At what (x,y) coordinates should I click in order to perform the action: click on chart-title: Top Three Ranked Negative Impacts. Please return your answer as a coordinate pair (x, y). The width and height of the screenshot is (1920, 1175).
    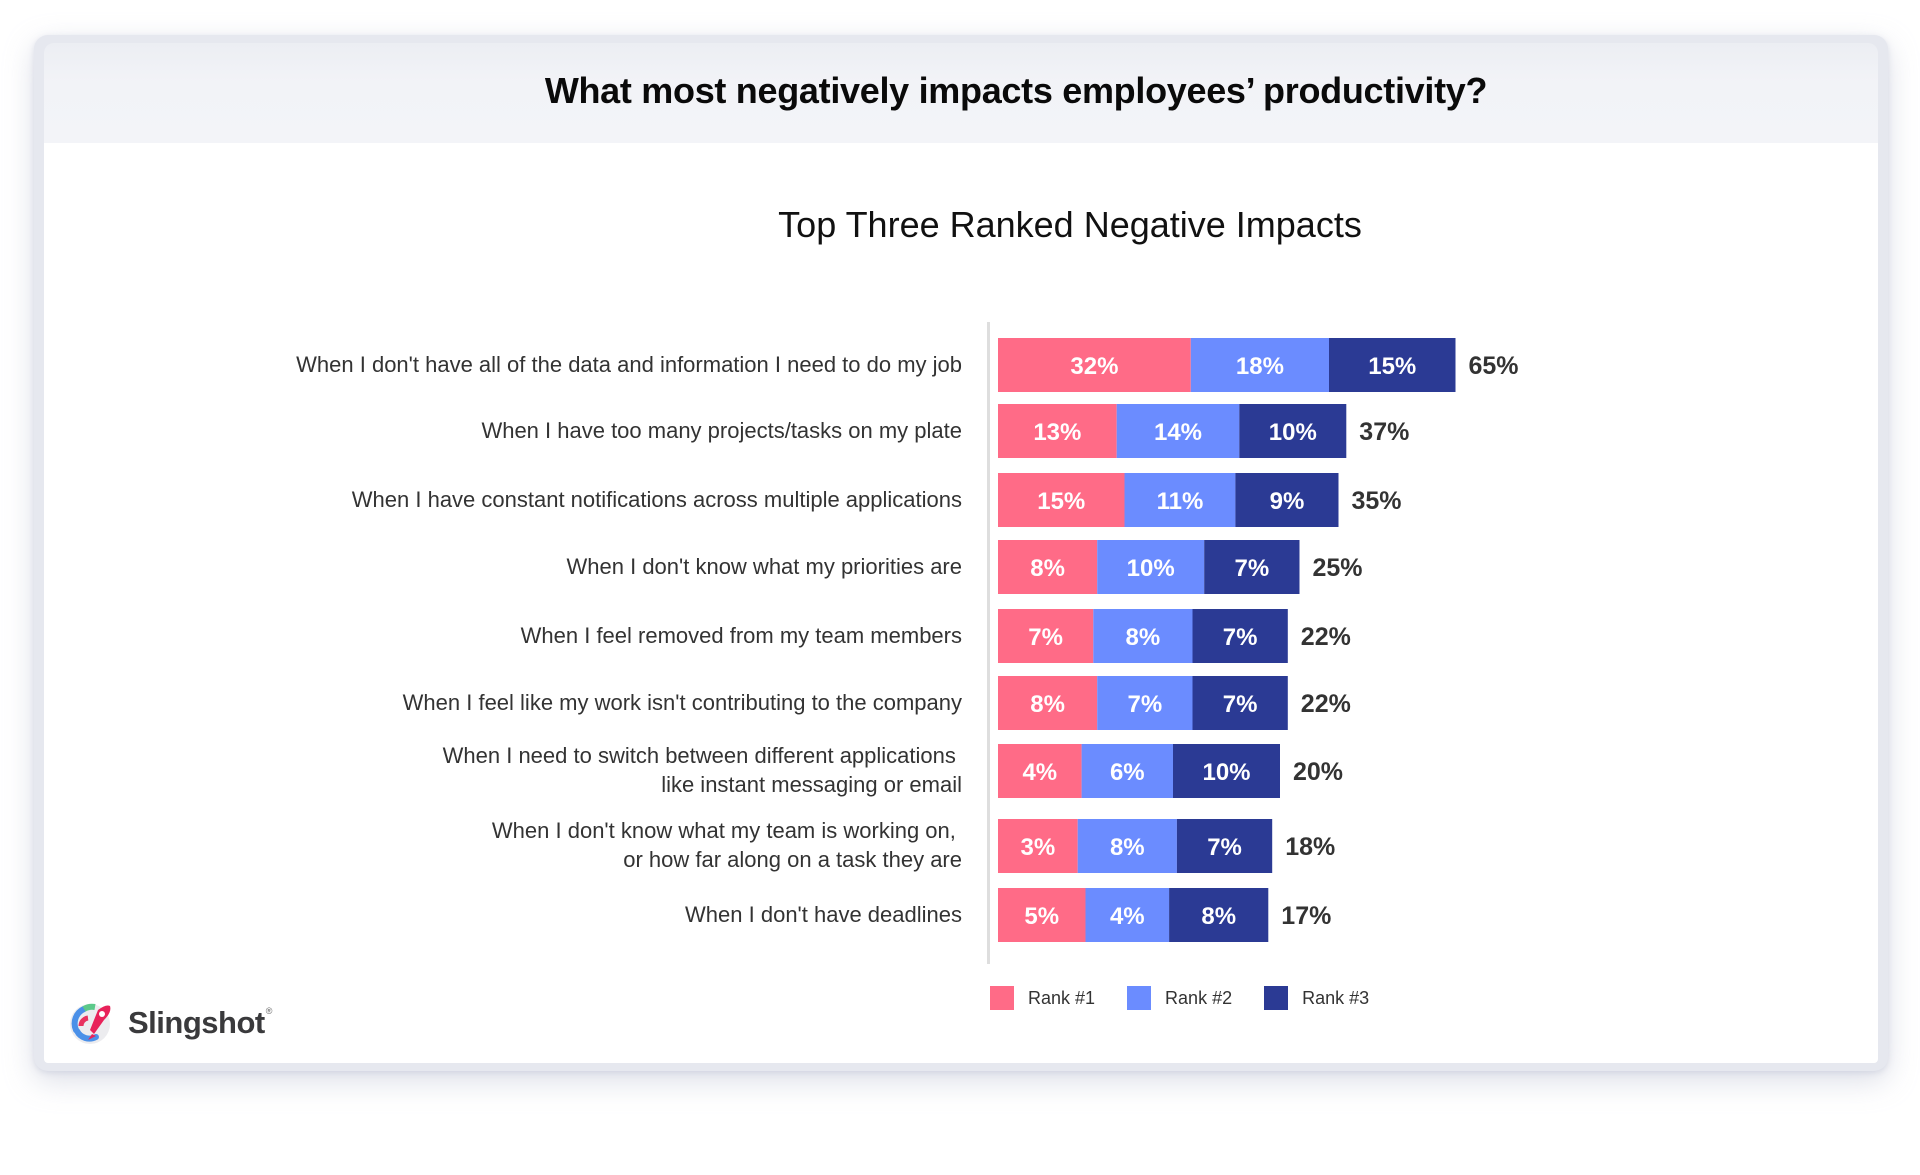
    Looking at the image, I should click on (1070, 224).